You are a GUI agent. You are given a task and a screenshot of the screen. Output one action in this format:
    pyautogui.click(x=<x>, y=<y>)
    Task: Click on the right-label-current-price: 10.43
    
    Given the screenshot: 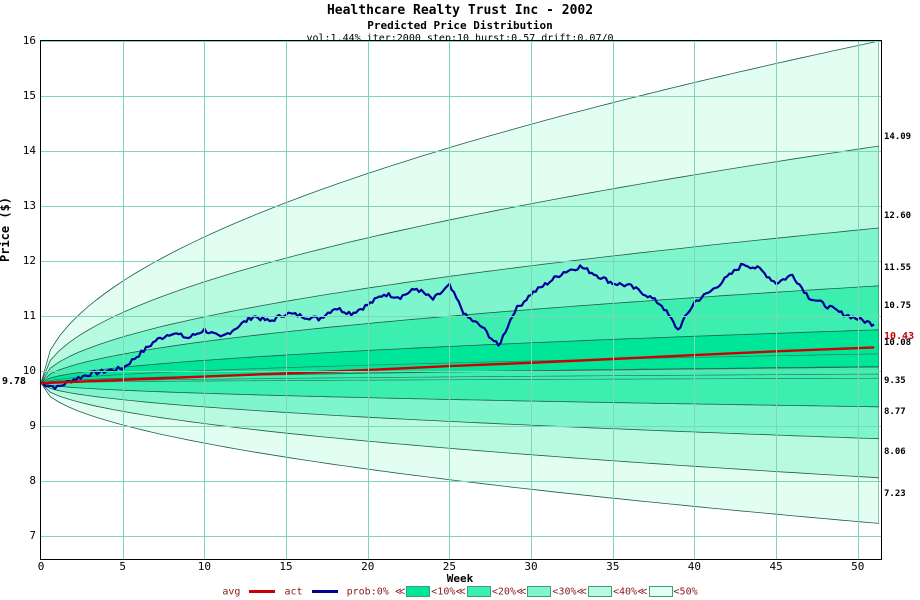 What is the action you would take?
    pyautogui.click(x=899, y=336)
    